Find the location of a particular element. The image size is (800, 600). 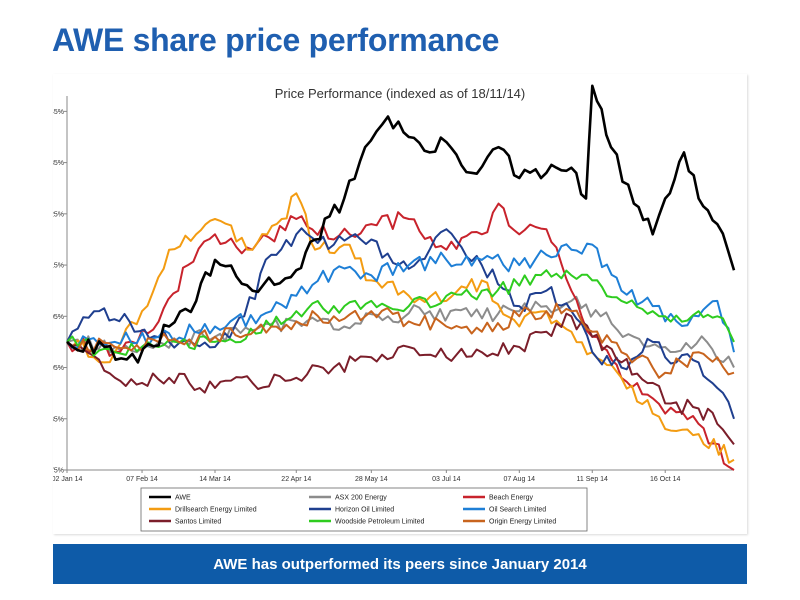

x-tick-label: 03 Jul 14 is located at coordinates (446, 479).